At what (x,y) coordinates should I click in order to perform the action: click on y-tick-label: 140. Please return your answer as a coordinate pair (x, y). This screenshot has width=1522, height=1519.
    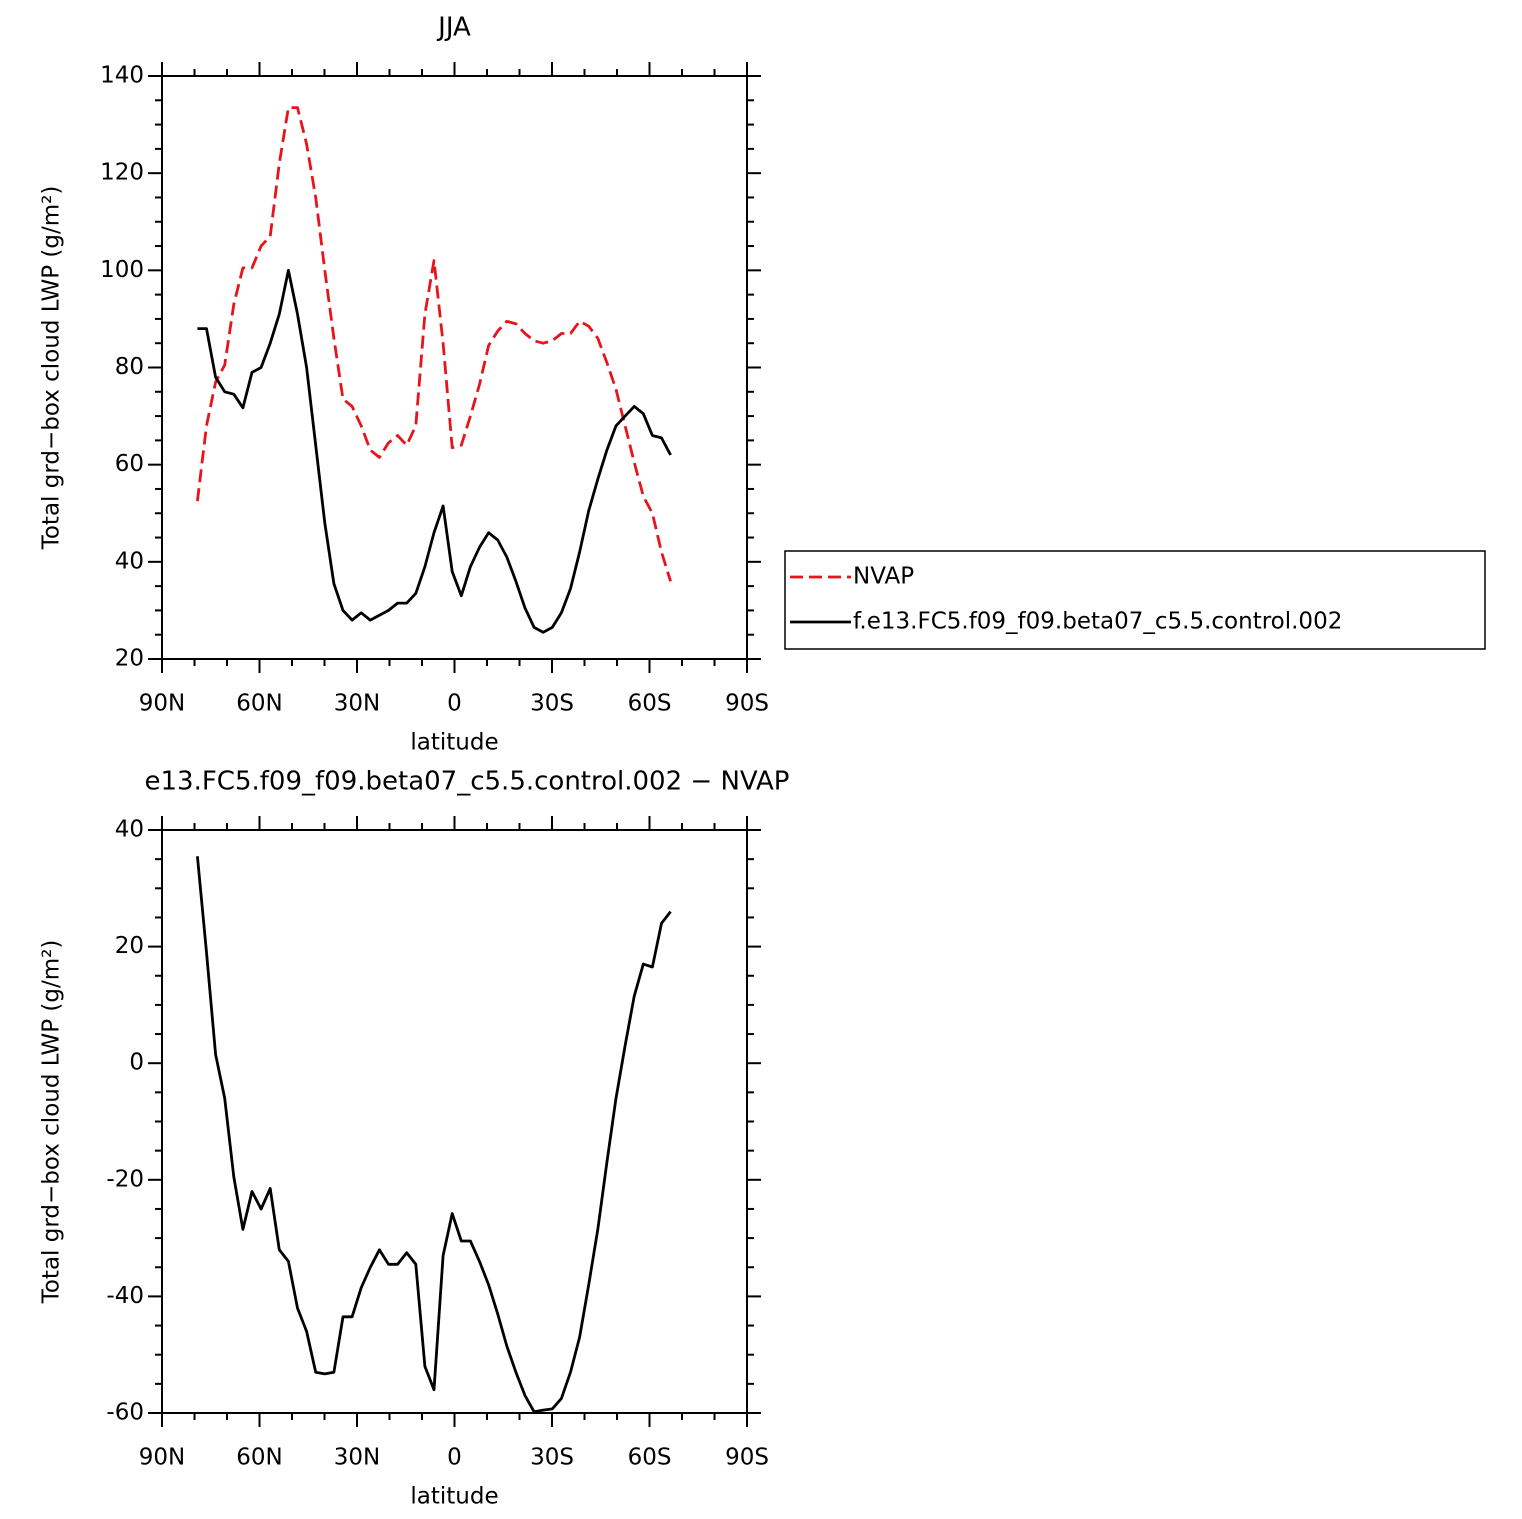
    Looking at the image, I should click on (122, 76).